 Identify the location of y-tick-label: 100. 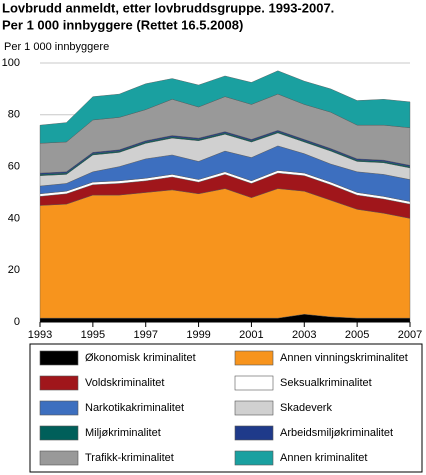
(11, 63).